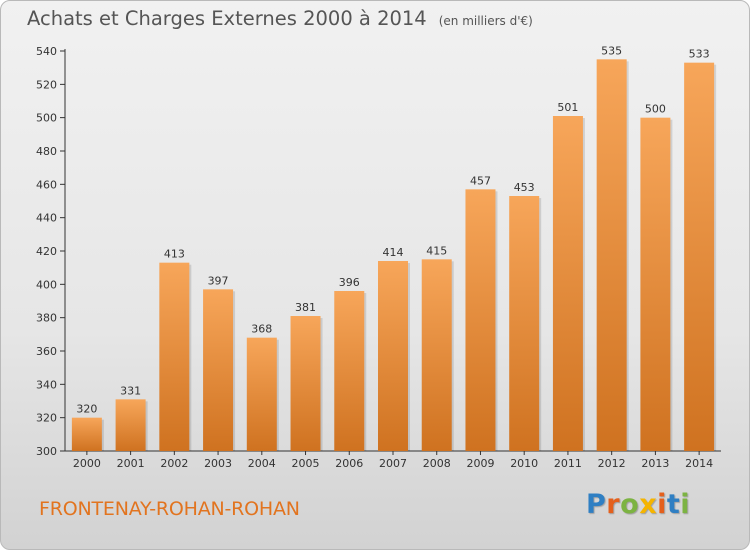 This screenshot has height=550, width=750. What do you see at coordinates (611, 50) in the screenshot?
I see `bar-value-label: 535` at bounding box center [611, 50].